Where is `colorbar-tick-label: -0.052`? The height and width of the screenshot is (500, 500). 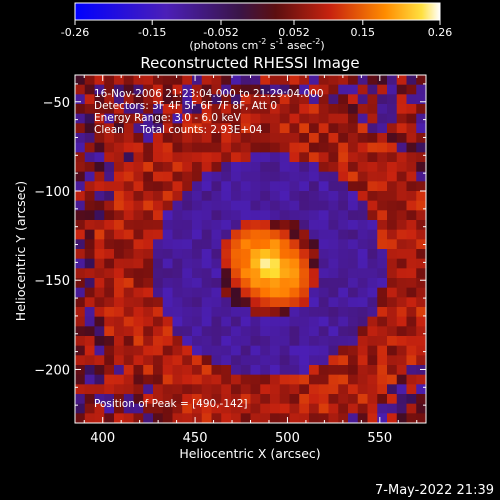
colorbar-tick-label: -0.052 is located at coordinates (220, 32).